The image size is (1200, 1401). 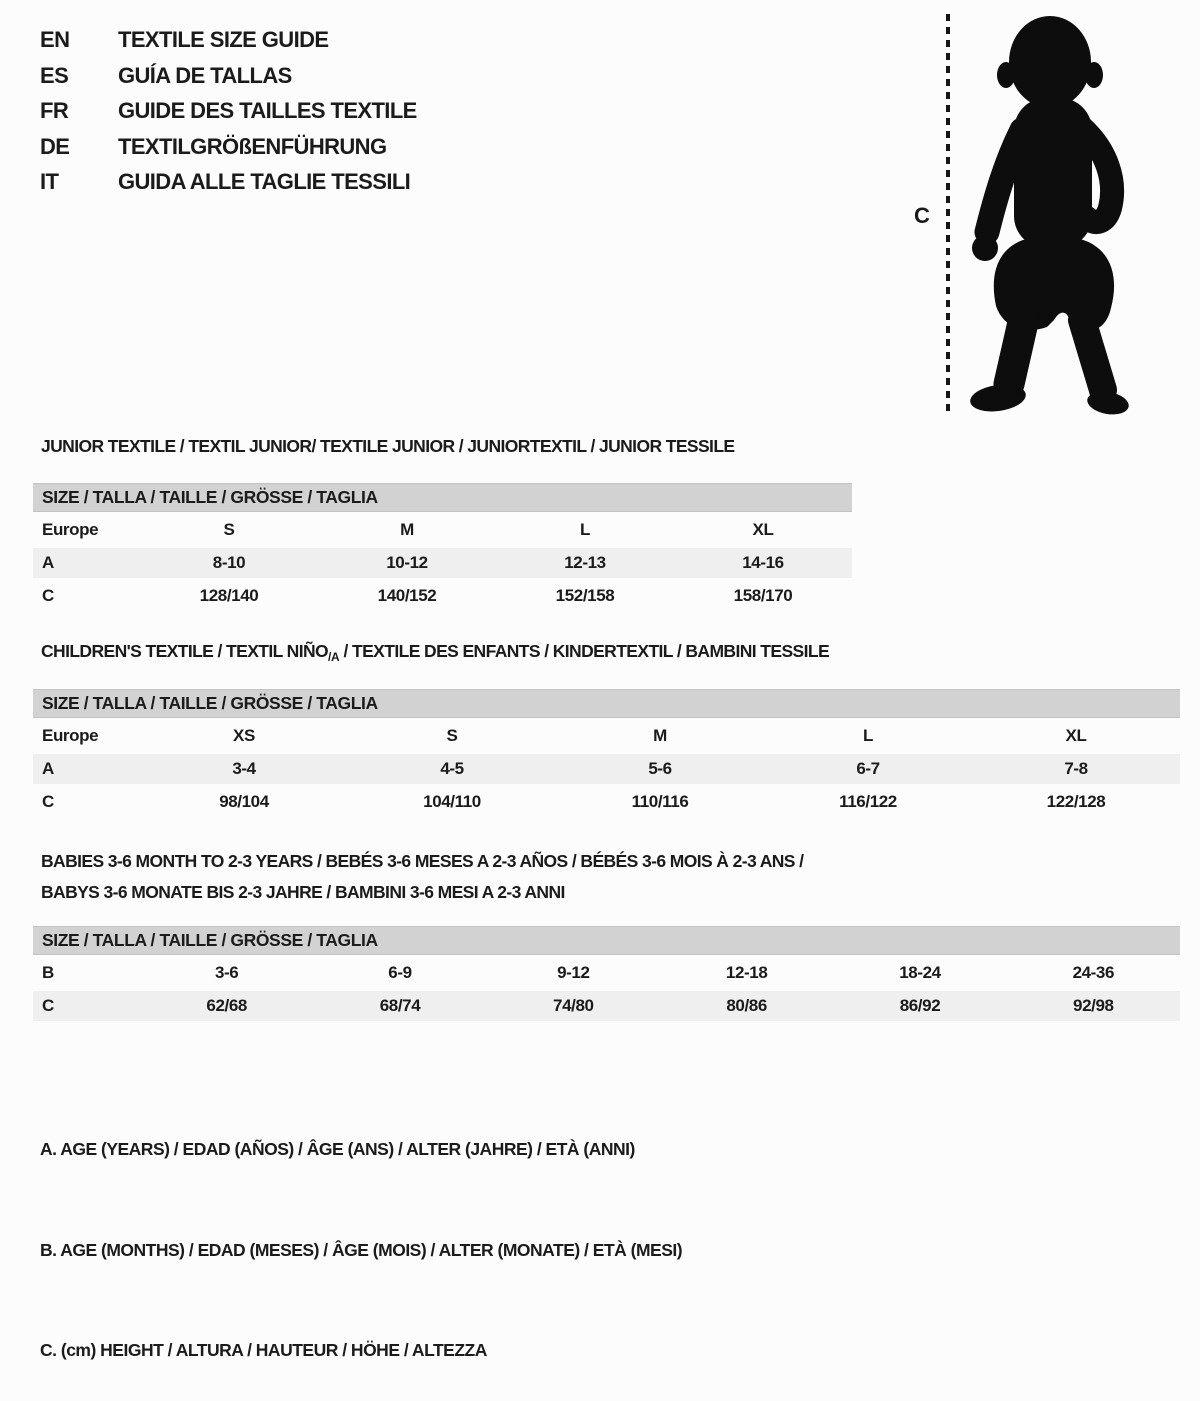 What do you see at coordinates (746, 1005) in the screenshot?
I see `table-cell: 80/86` at bounding box center [746, 1005].